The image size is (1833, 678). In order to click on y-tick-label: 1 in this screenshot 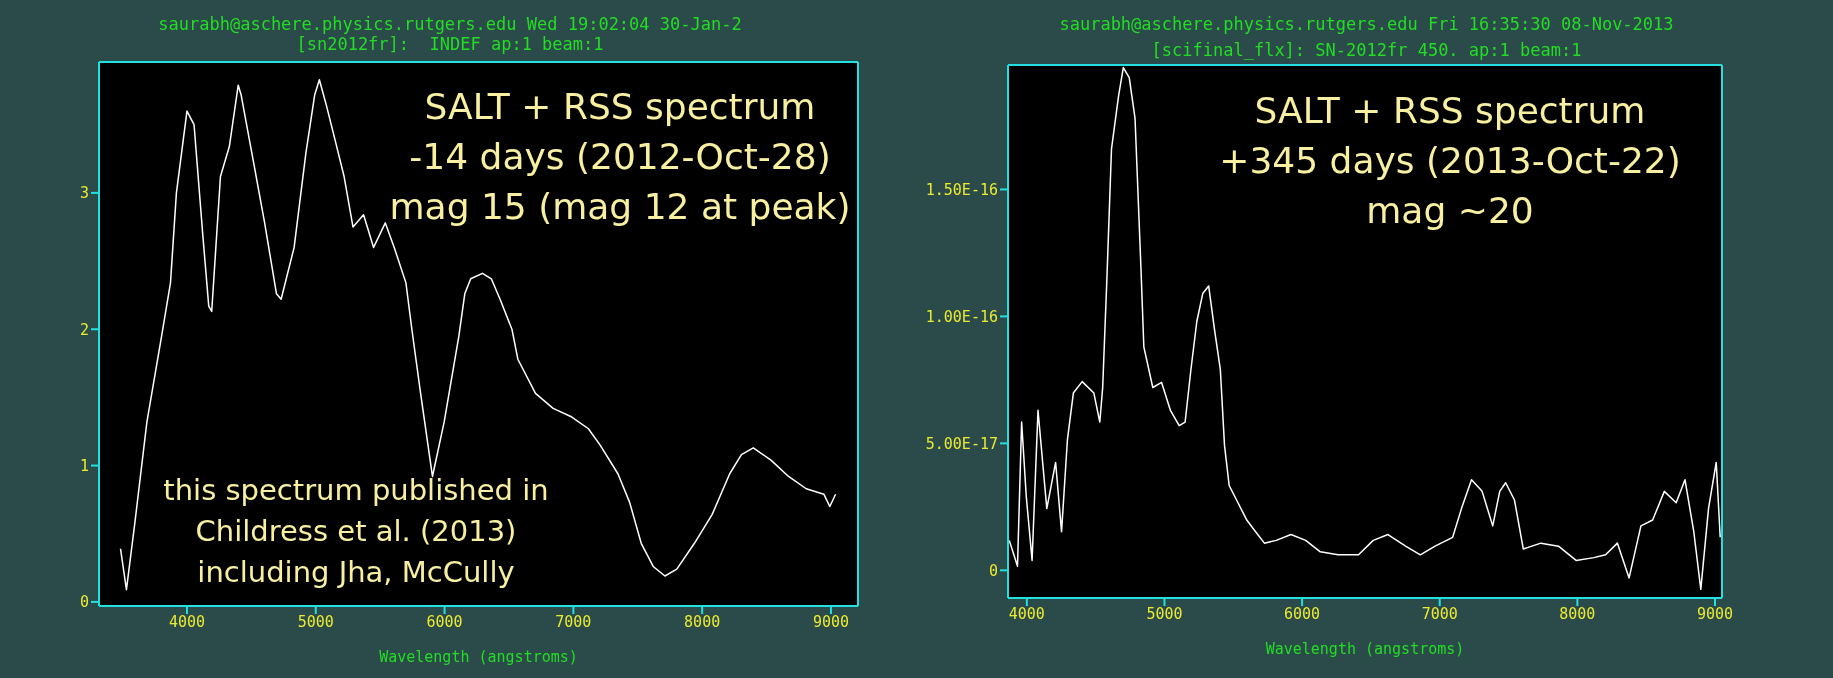, I will do `click(84, 465)`.